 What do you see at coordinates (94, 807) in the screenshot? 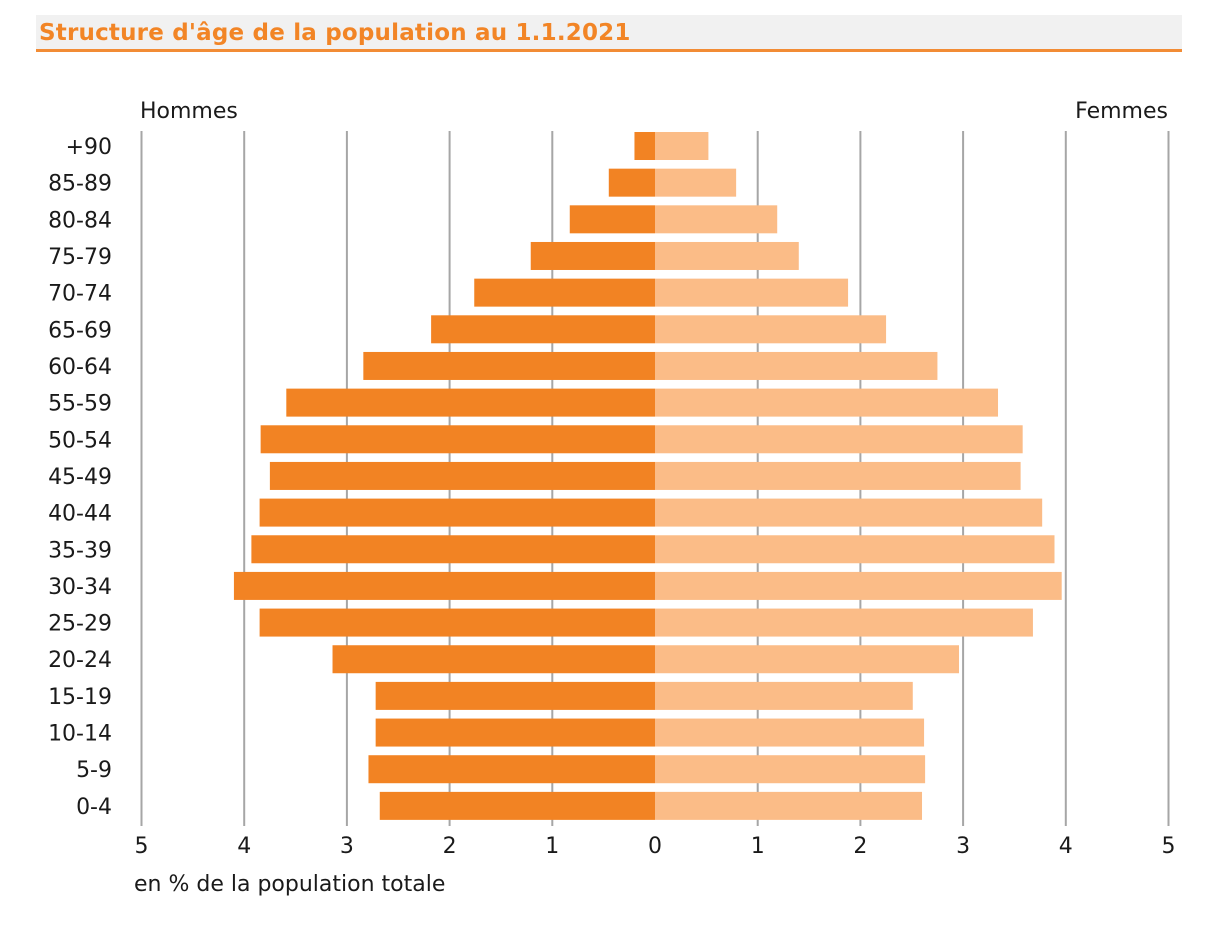
I see `category-label: 0-4` at bounding box center [94, 807].